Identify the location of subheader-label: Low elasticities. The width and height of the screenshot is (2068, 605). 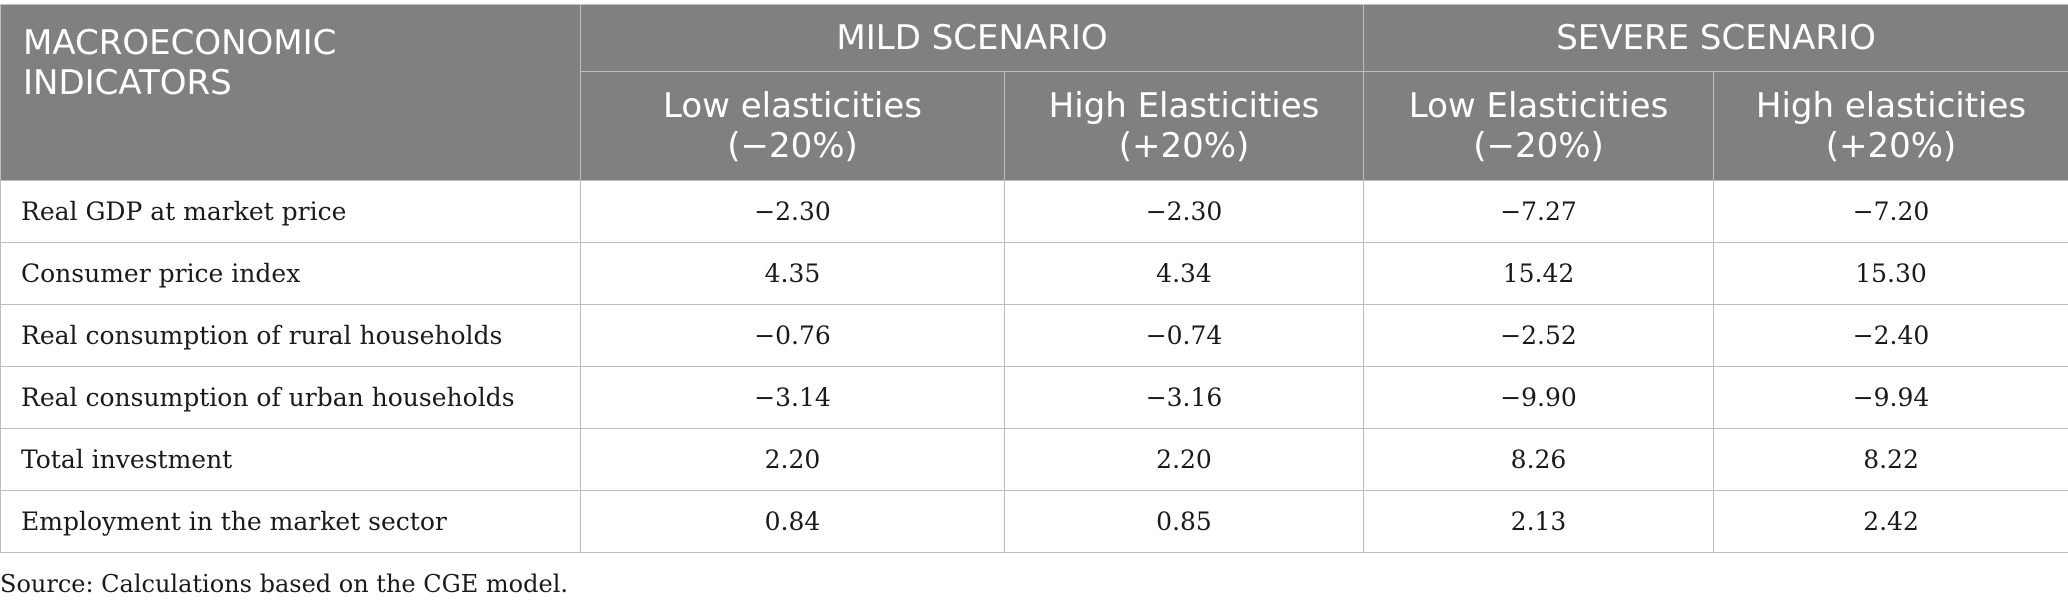
(792, 106).